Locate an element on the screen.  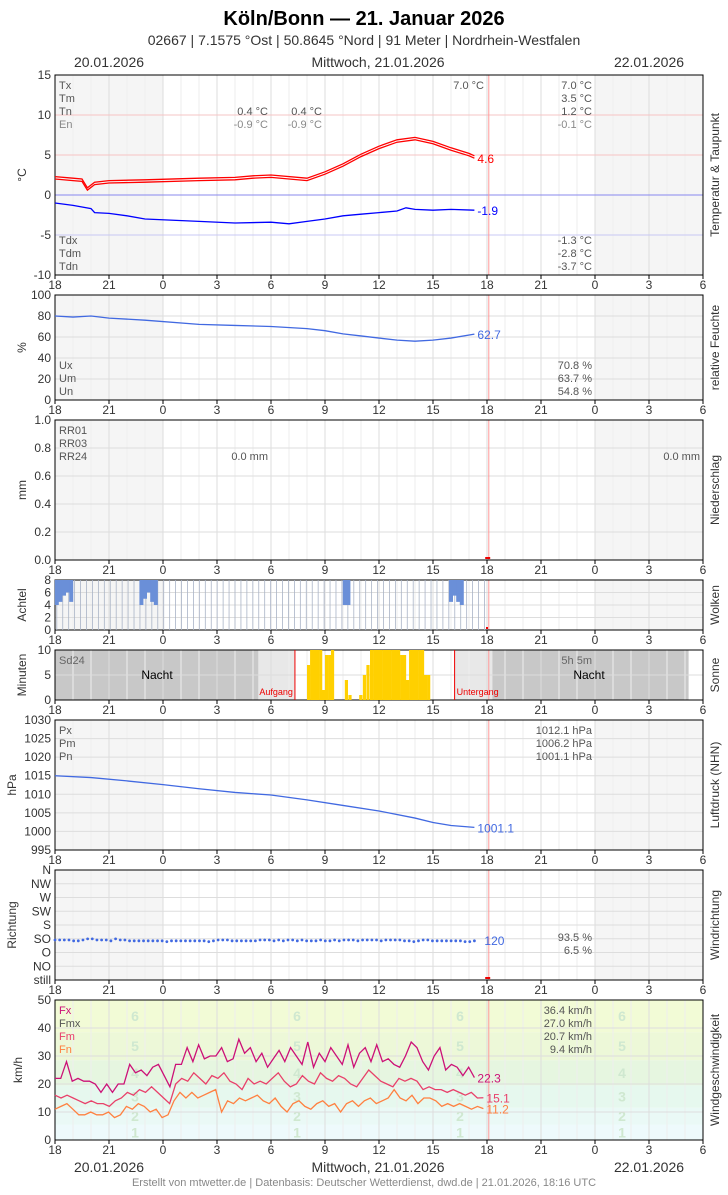
night-tn: 0.4 °C is located at coordinates (306, 112).